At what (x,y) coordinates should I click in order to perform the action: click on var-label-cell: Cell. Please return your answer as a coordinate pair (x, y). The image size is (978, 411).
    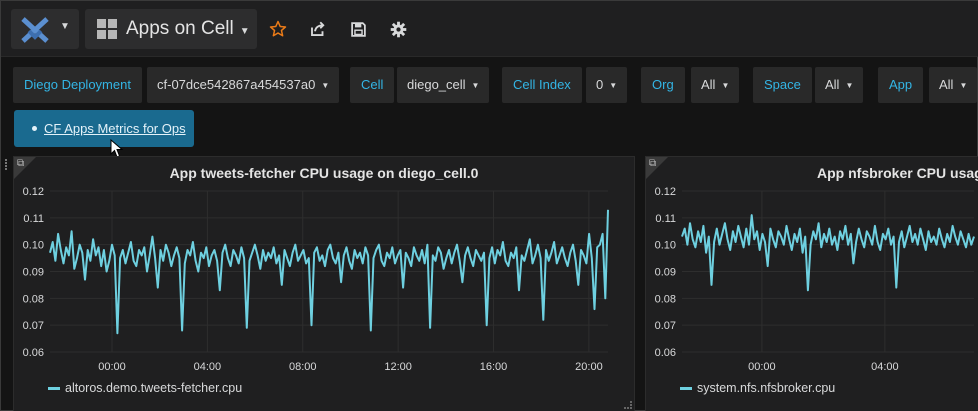
    Looking at the image, I should click on (372, 85).